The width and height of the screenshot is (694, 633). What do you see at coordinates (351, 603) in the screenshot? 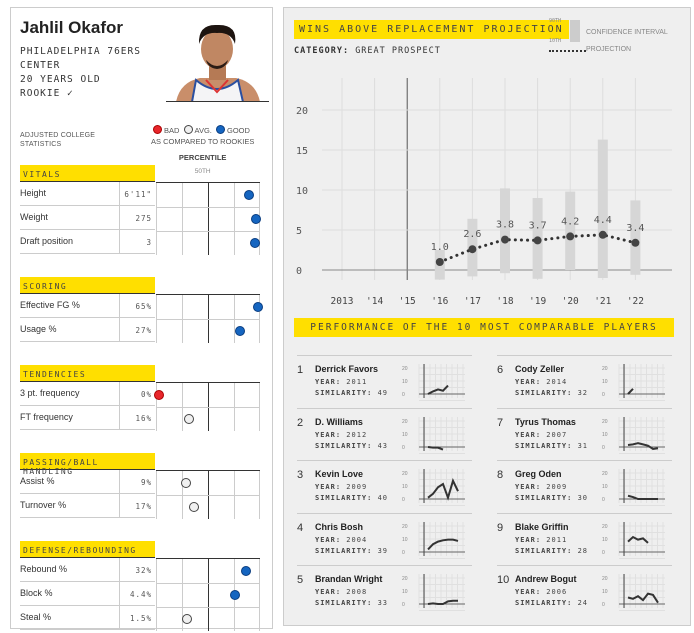
I see `player-similarity: SIMILARITY: 33` at bounding box center [351, 603].